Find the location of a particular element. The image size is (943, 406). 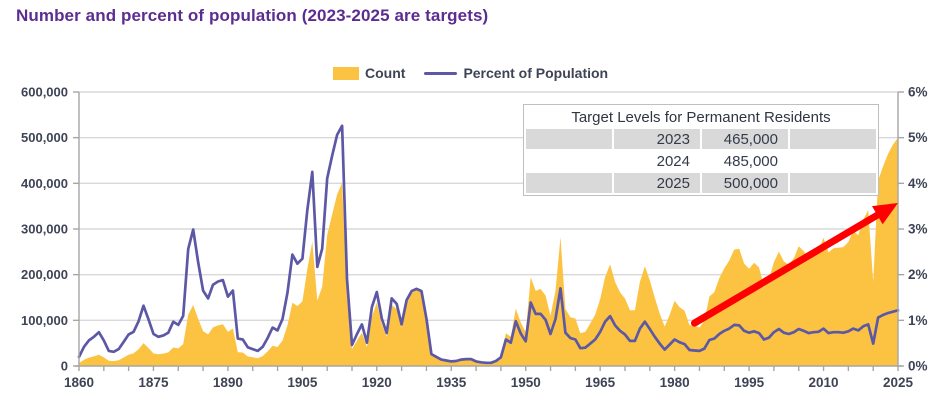

trend-arrow-head is located at coordinates (884, 213).